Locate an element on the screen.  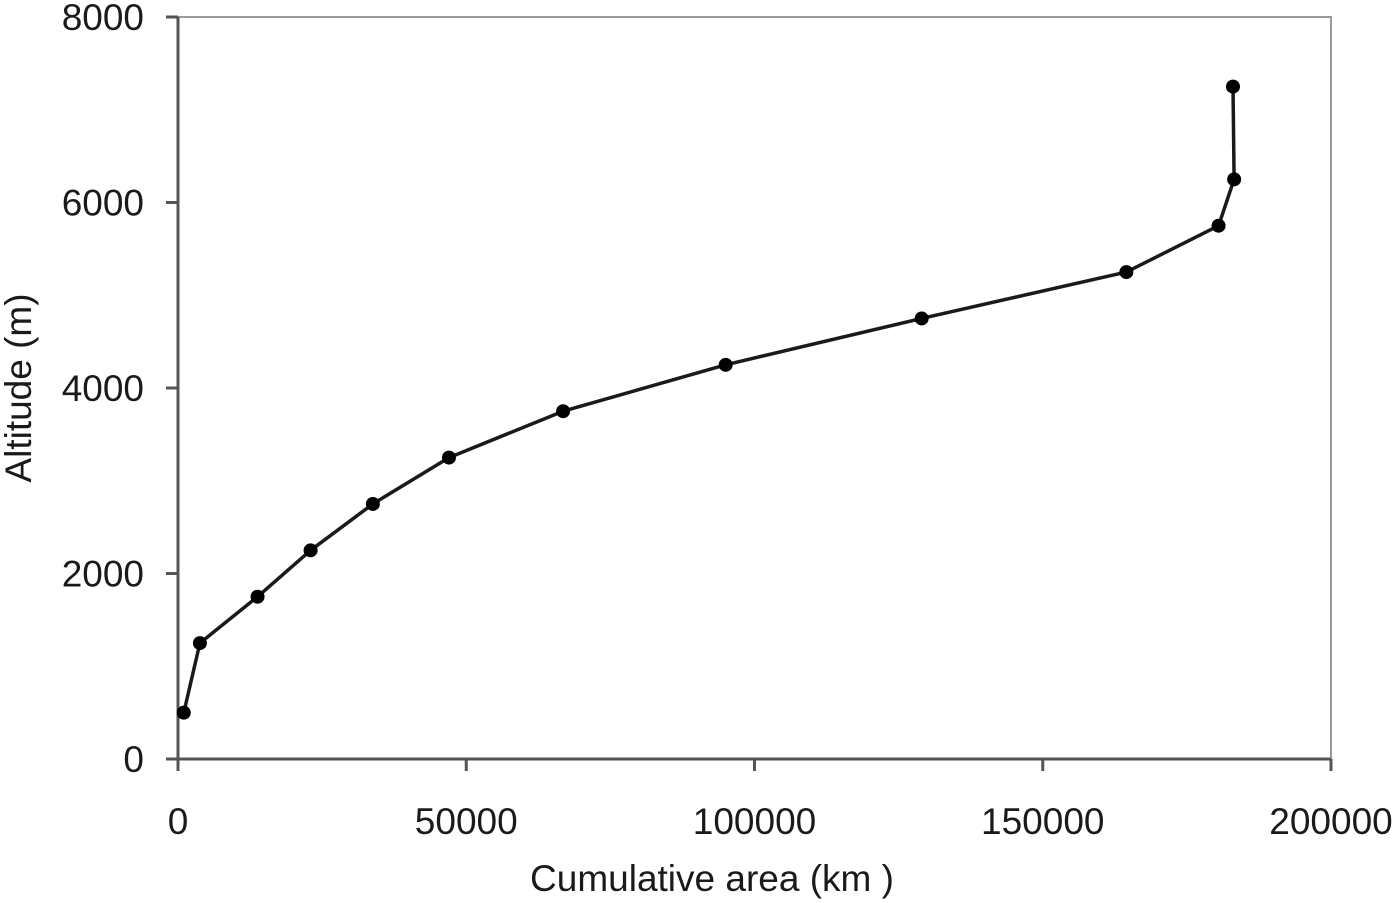
y-axis-title: Altitude (m) is located at coordinates (19, 387).